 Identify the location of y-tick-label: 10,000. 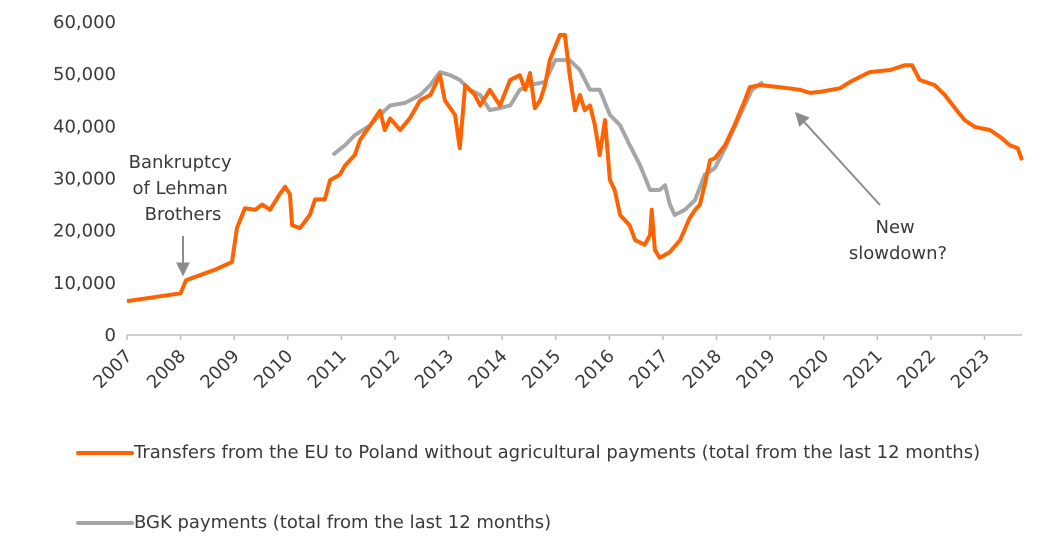
(84, 283).